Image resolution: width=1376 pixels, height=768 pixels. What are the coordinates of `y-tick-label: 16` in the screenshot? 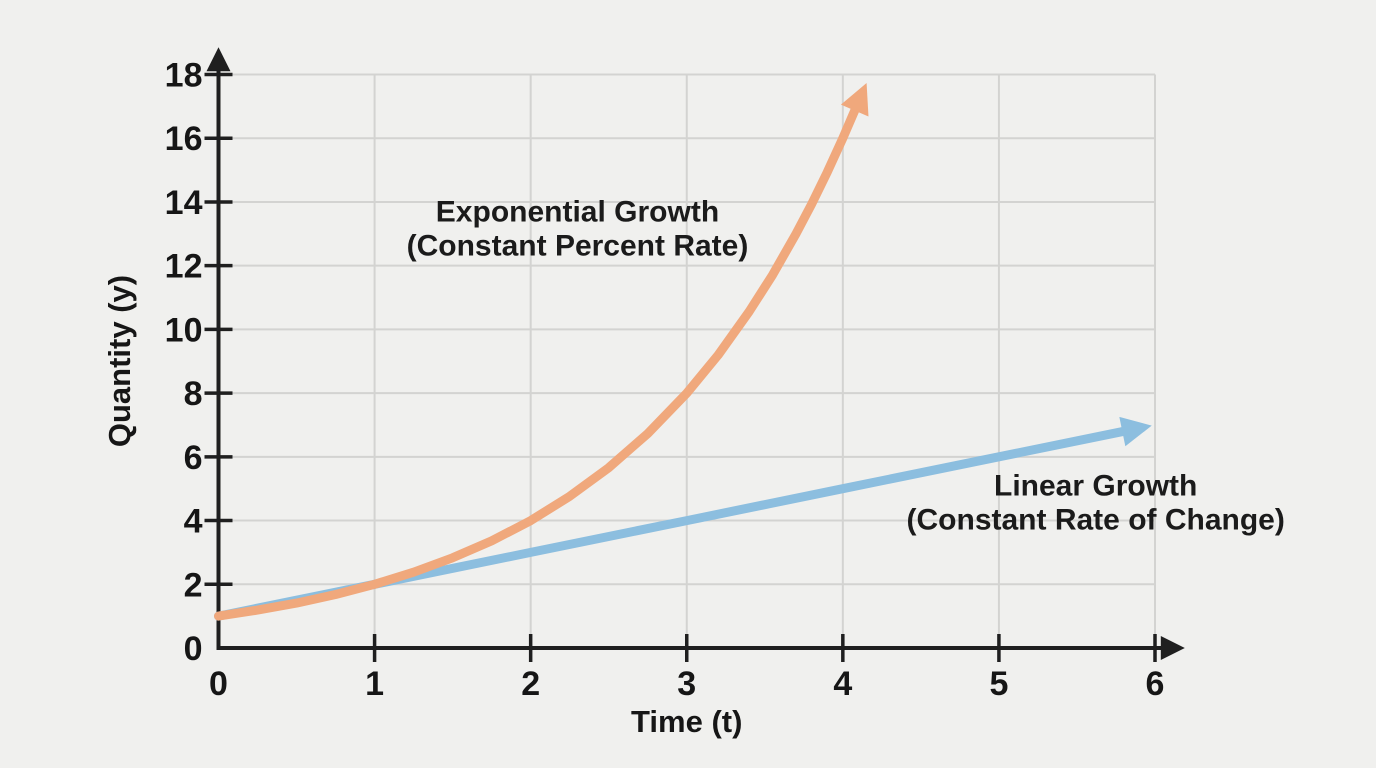 It's located at (184, 139).